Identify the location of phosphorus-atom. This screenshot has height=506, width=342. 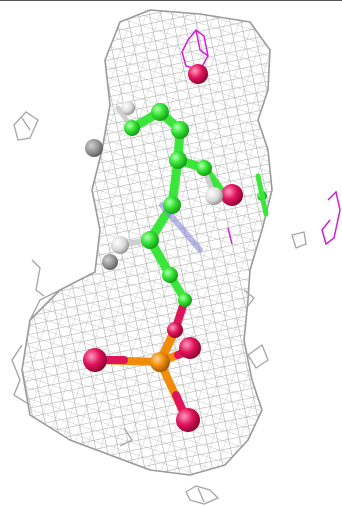
(160, 362).